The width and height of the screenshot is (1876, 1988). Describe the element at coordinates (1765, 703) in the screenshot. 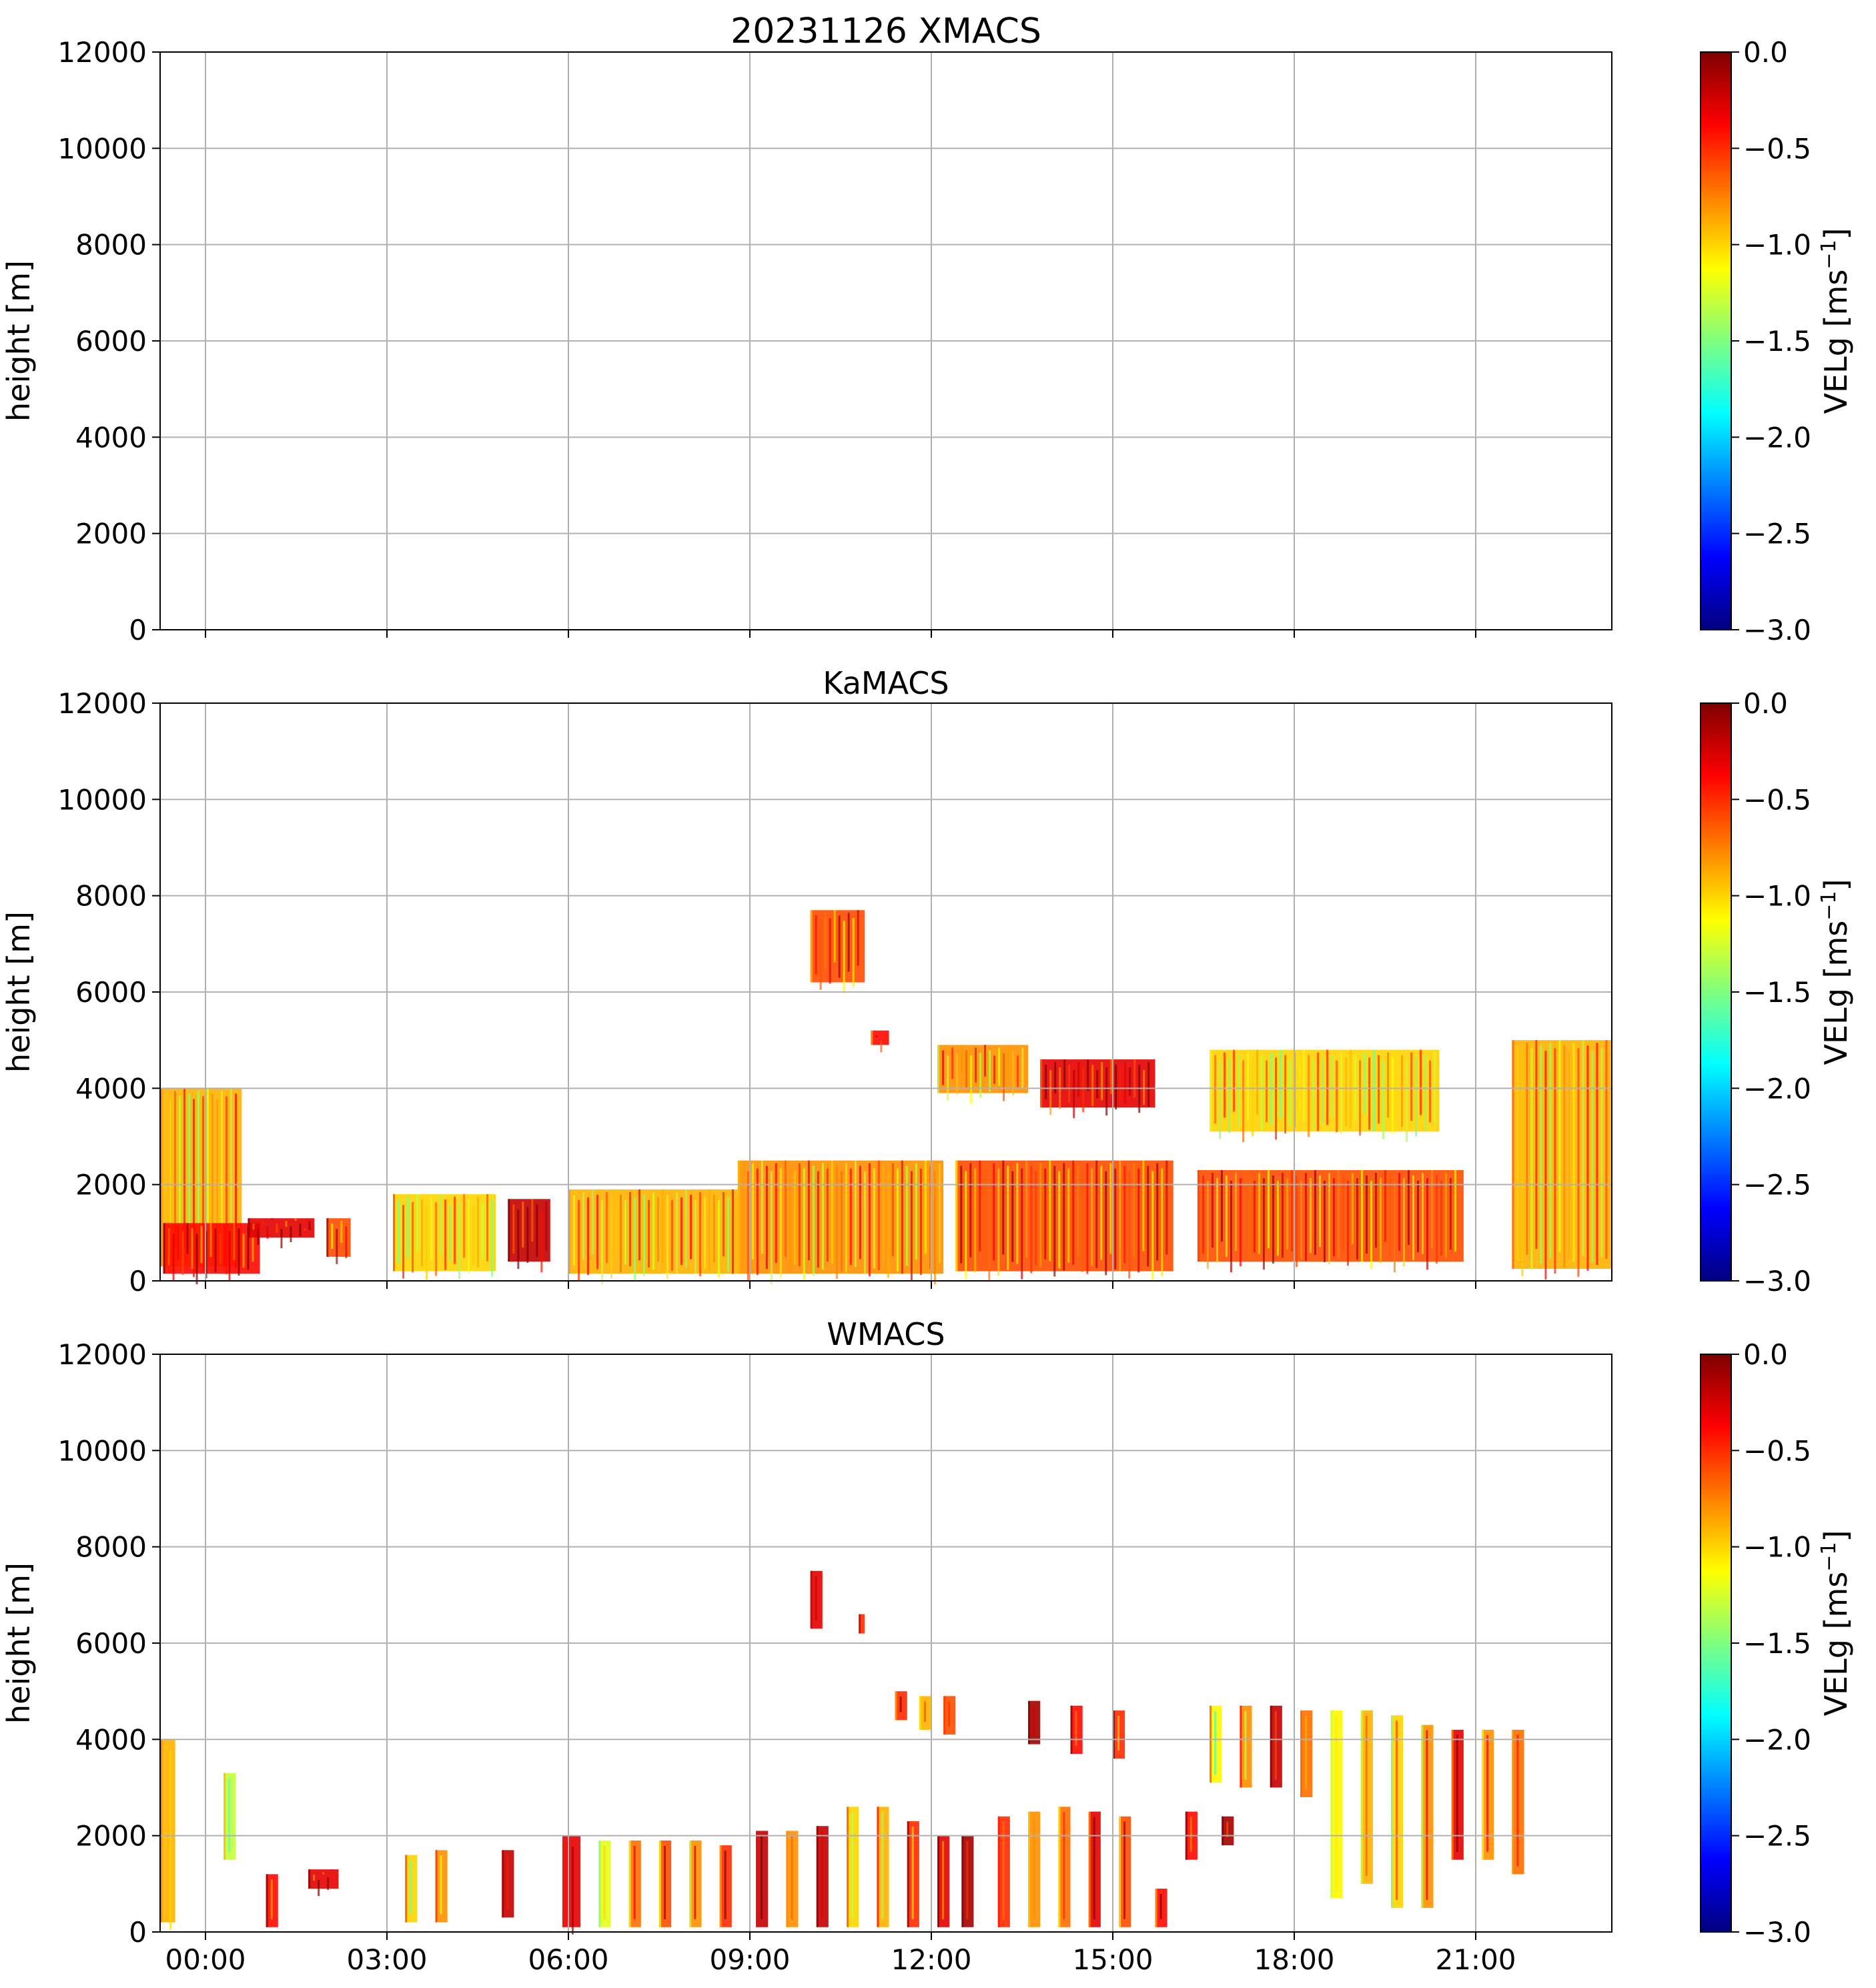

I see `colorbar-tick-label: 0.0` at that location.